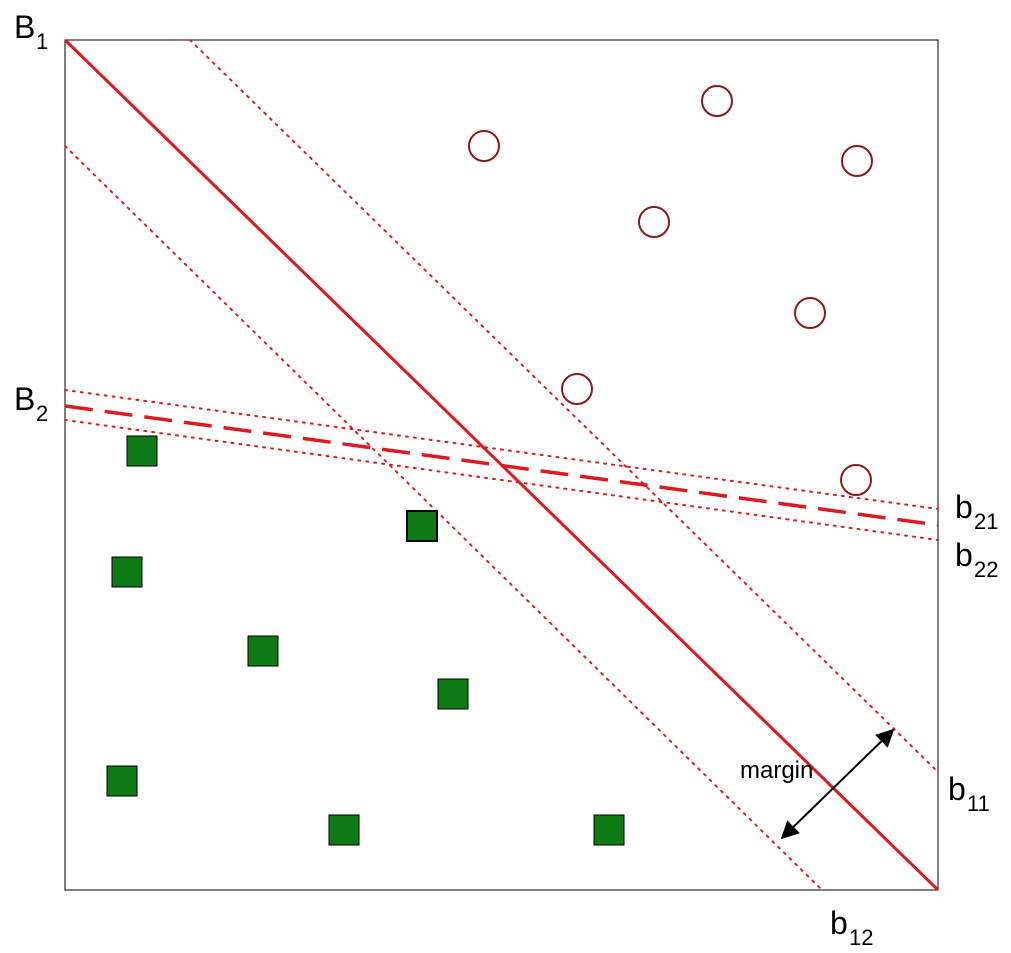 The height and width of the screenshot is (953, 1011). I want to click on label-b11: b 11, so click(969, 793).